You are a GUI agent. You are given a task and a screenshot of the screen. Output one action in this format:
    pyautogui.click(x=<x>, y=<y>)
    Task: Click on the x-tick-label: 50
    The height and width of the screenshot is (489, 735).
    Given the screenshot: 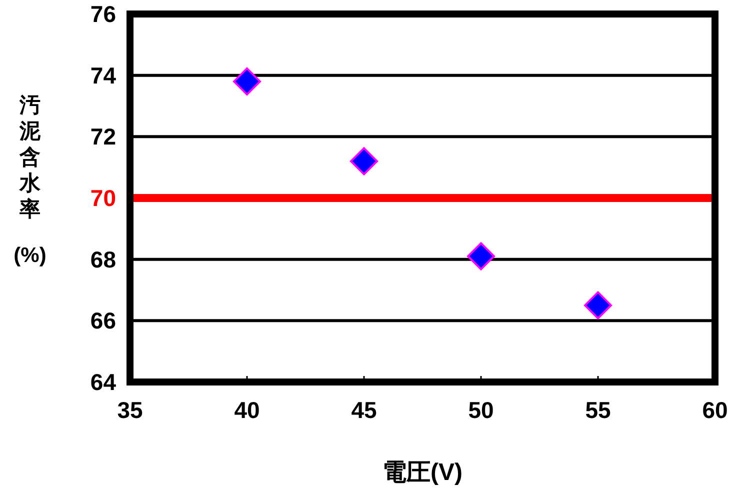 What is the action you would take?
    pyautogui.click(x=481, y=410)
    